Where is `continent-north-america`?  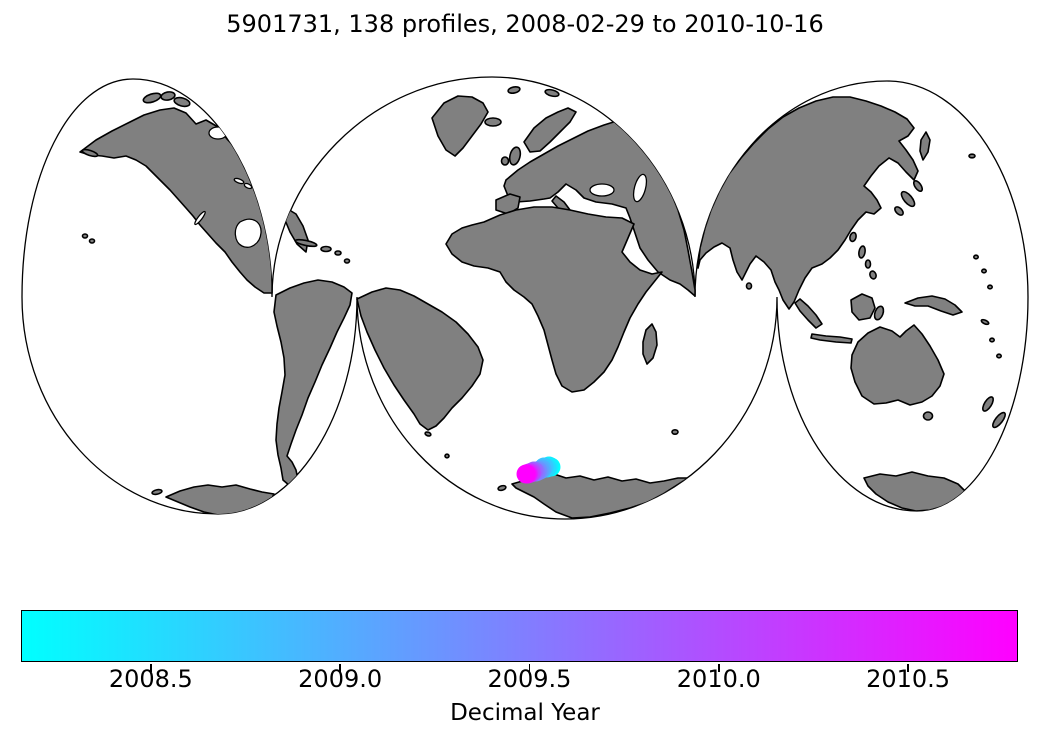 continent-north-america is located at coordinates (176, 200).